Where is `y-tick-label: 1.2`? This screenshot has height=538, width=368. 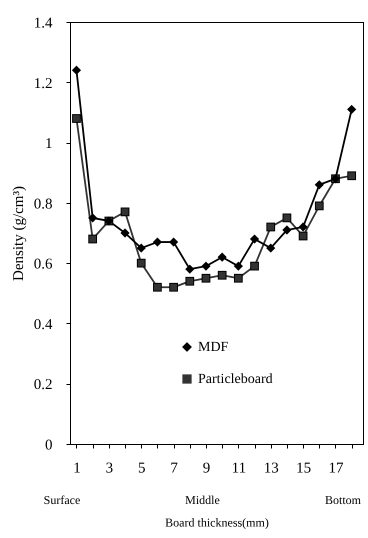
y-tick-label: 1.2 is located at coordinates (43, 84).